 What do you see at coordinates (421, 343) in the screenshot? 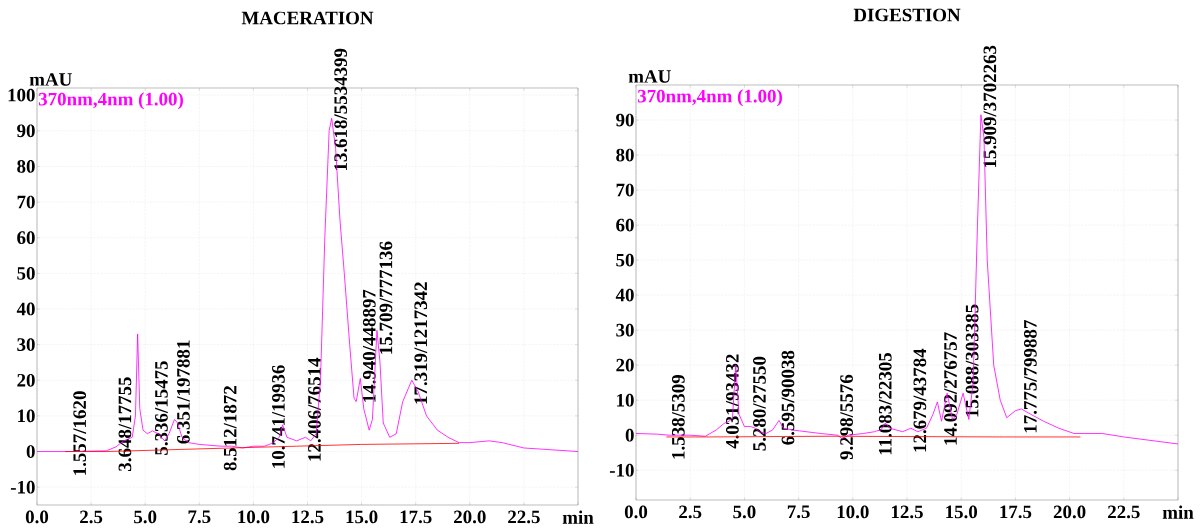
I see `annotation: 17.319/1217342` at bounding box center [421, 343].